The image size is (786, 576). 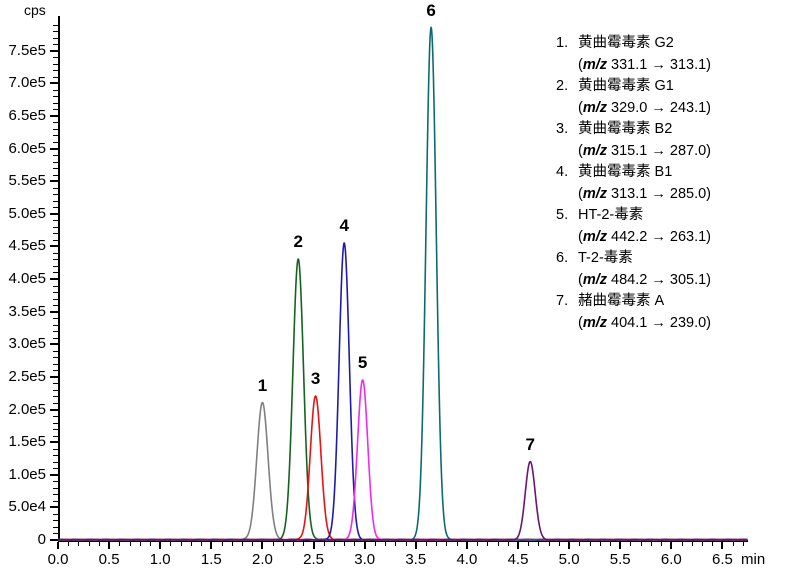 I want to click on y-tick-label: 2.5e5, so click(x=27, y=376).